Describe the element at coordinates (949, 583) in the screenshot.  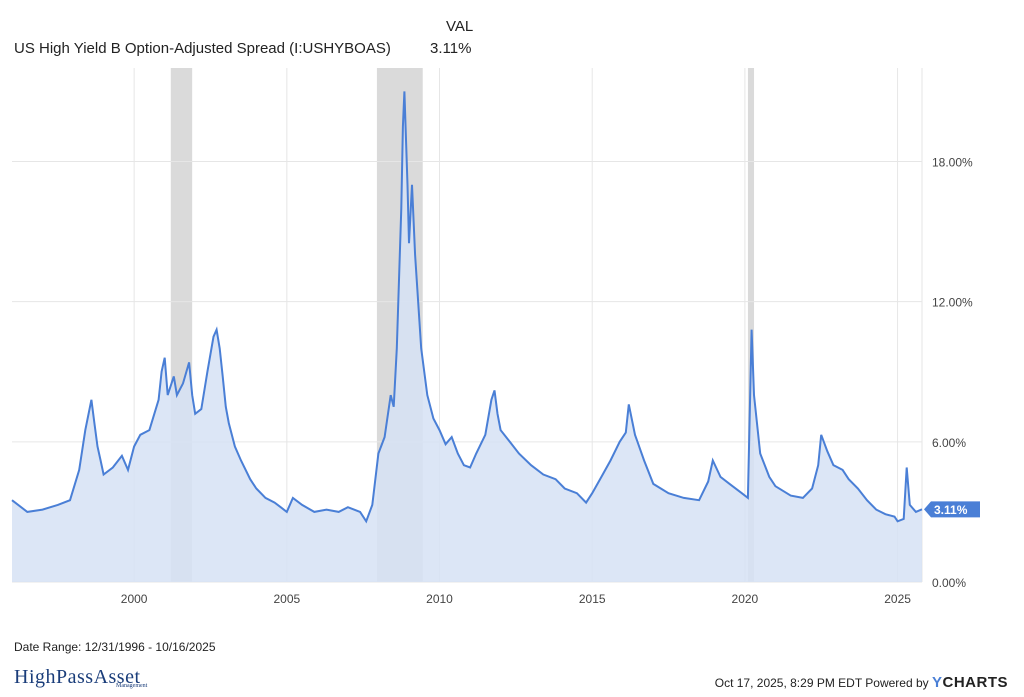
I see `y-tick-label-0: 0.00%` at that location.